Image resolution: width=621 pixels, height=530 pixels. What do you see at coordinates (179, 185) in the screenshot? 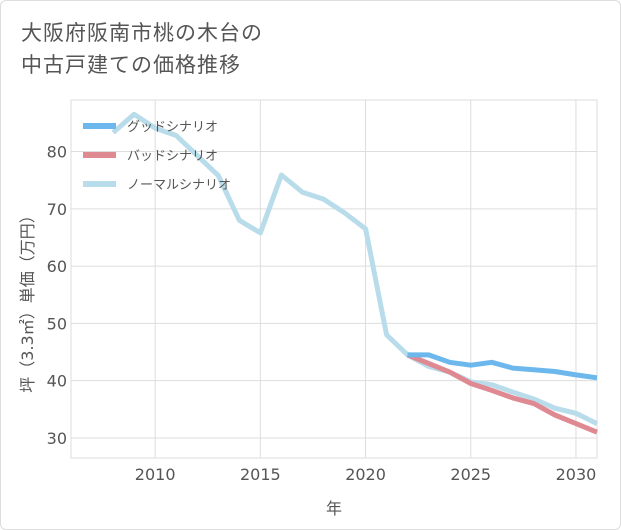
I see `legend-label-3: ノーマルシナリオ` at bounding box center [179, 185].